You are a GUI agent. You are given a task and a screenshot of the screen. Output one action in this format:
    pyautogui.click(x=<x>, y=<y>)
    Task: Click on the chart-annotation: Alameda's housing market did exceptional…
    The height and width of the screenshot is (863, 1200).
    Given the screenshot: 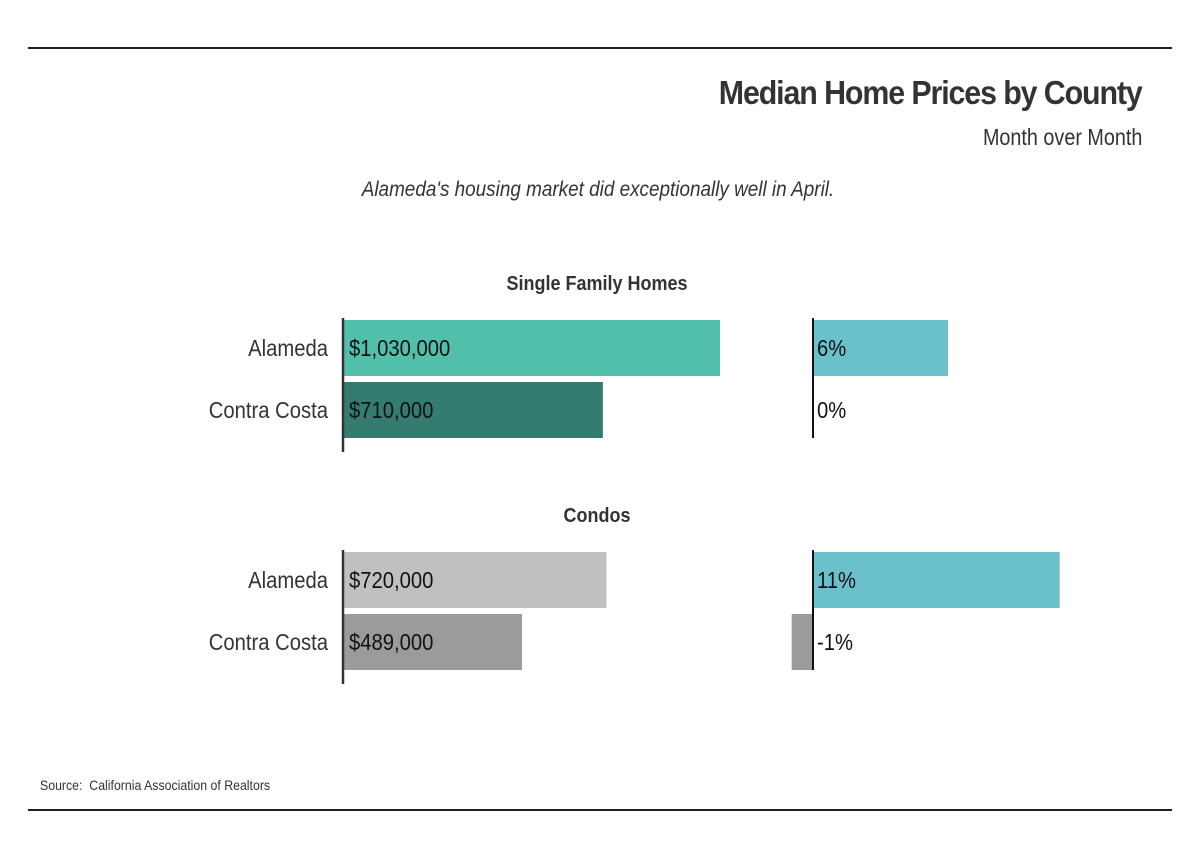 What is the action you would take?
    pyautogui.click(x=598, y=189)
    